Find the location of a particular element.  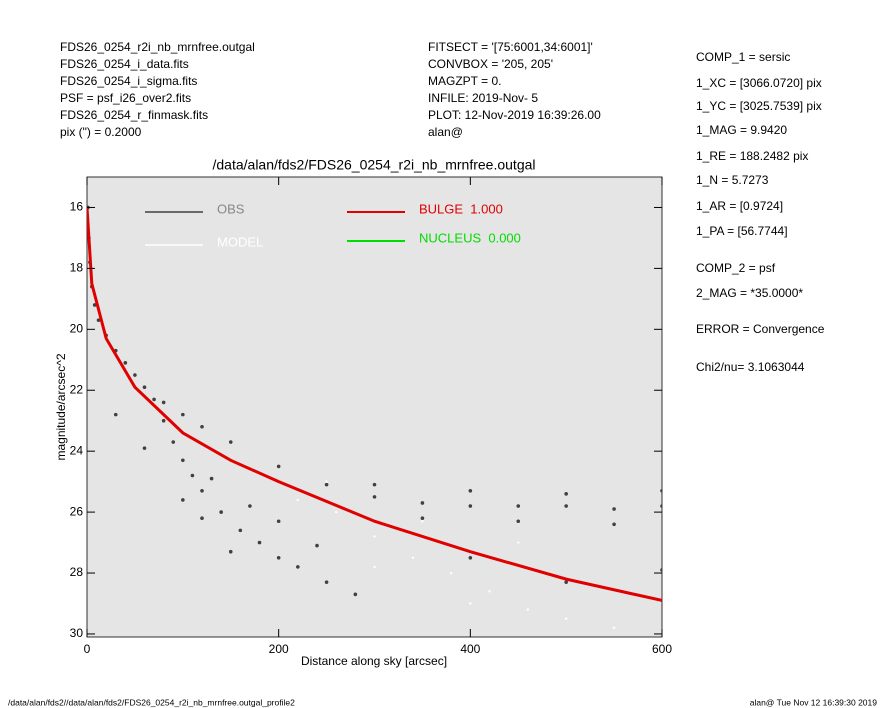

legend-label: BULGE 1.000 is located at coordinates (461, 208).